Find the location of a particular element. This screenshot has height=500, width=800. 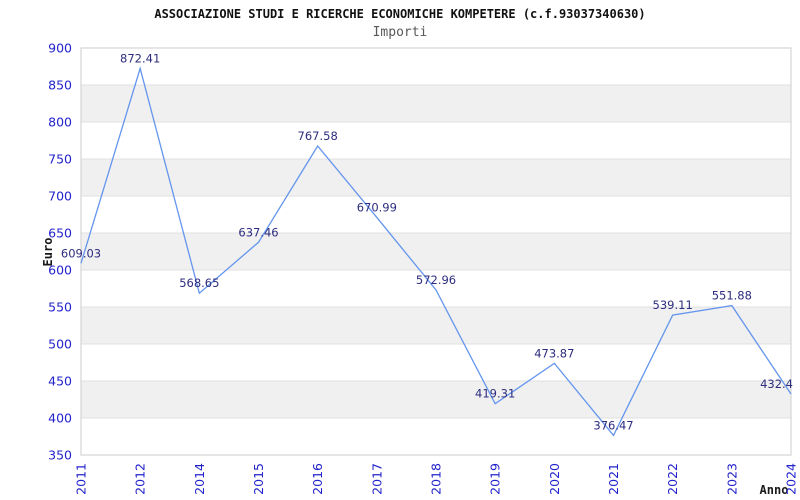

x-tick-label: 2015 is located at coordinates (258, 479).